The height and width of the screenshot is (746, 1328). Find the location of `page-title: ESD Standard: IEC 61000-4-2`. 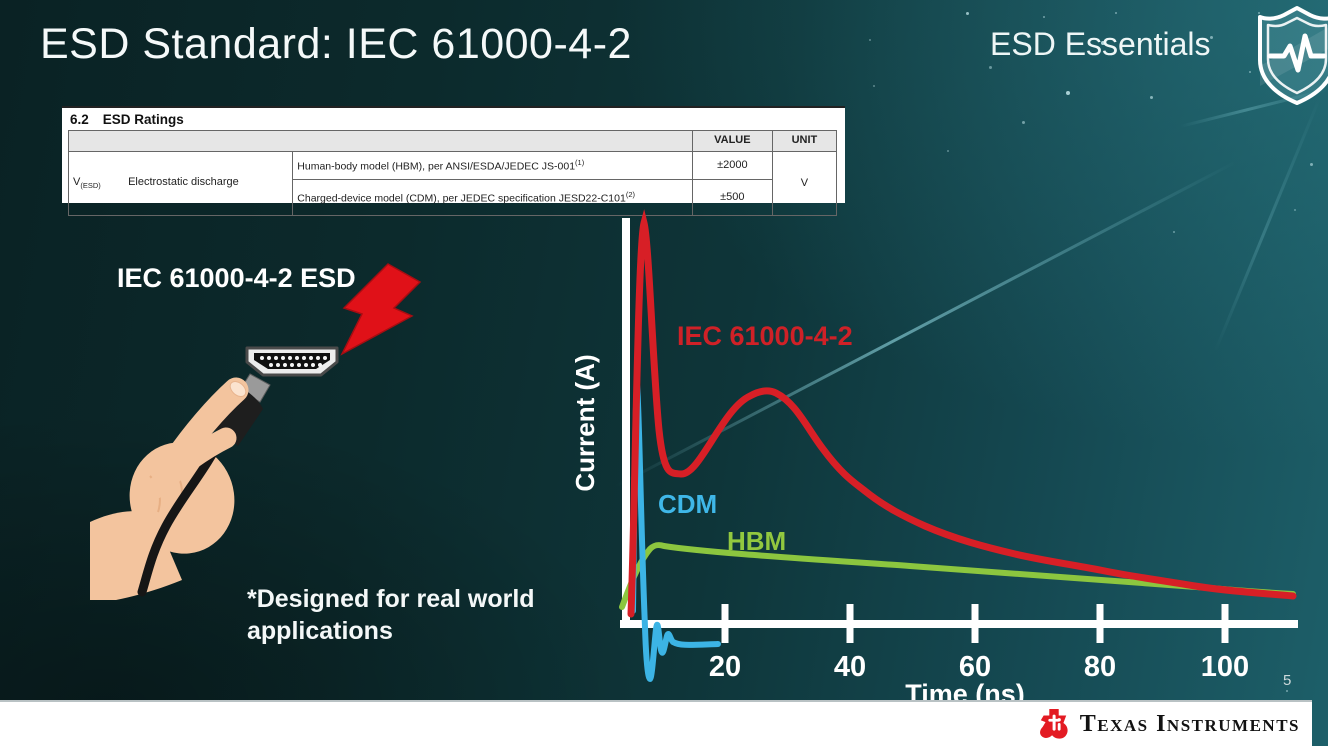

page-title: ESD Standard: IEC 61000-4-2 is located at coordinates (336, 44).